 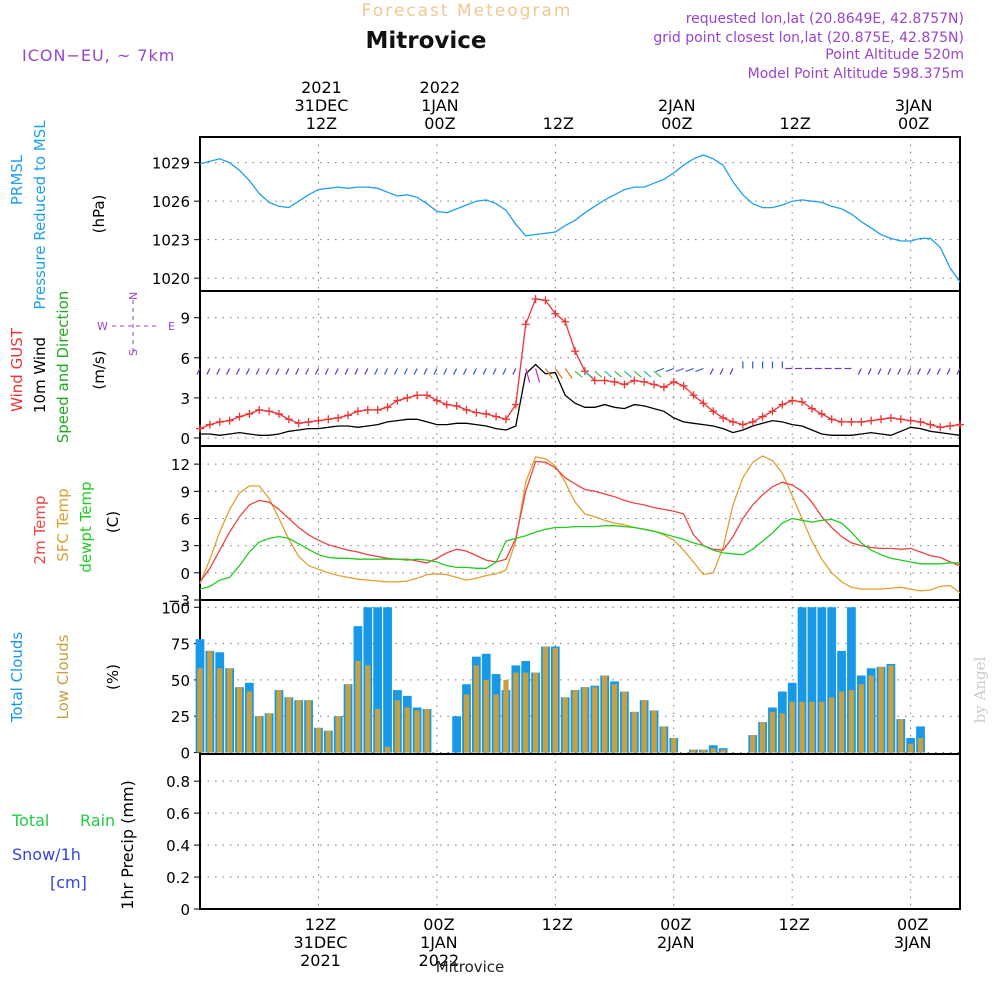 What do you see at coordinates (178, 814) in the screenshot?
I see `y-tick-label: 0.6` at bounding box center [178, 814].